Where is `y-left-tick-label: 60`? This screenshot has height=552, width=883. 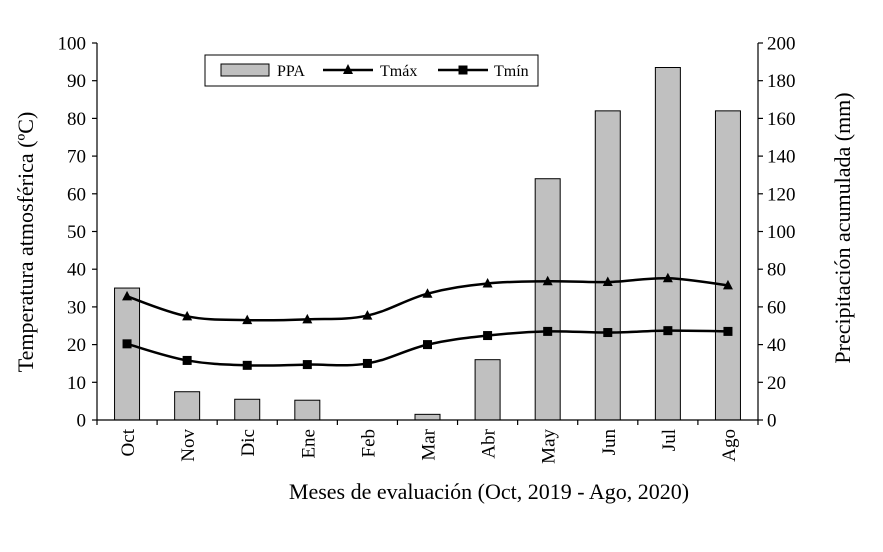 y-left-tick-label: 60 is located at coordinates (76, 194).